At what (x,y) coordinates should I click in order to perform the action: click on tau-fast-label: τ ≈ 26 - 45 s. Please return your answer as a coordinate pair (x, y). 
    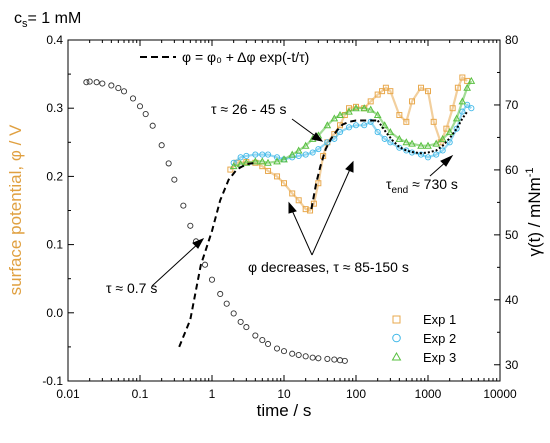
    Looking at the image, I should click on (248, 109).